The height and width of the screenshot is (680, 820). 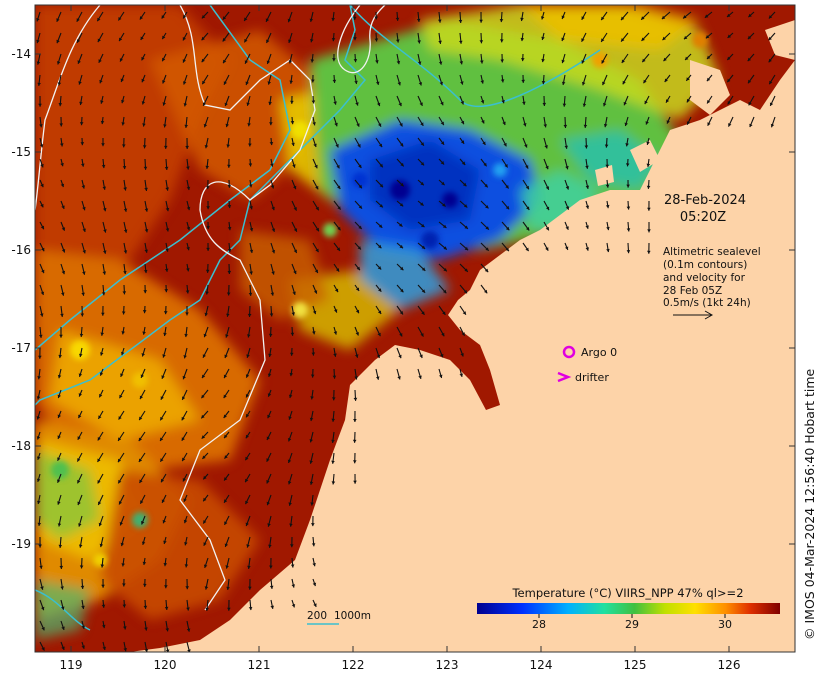 What do you see at coordinates (21, 299) in the screenshot?
I see `lat-axis-labels: -14 -15 -16 -17 -18 -19` at bounding box center [21, 299].